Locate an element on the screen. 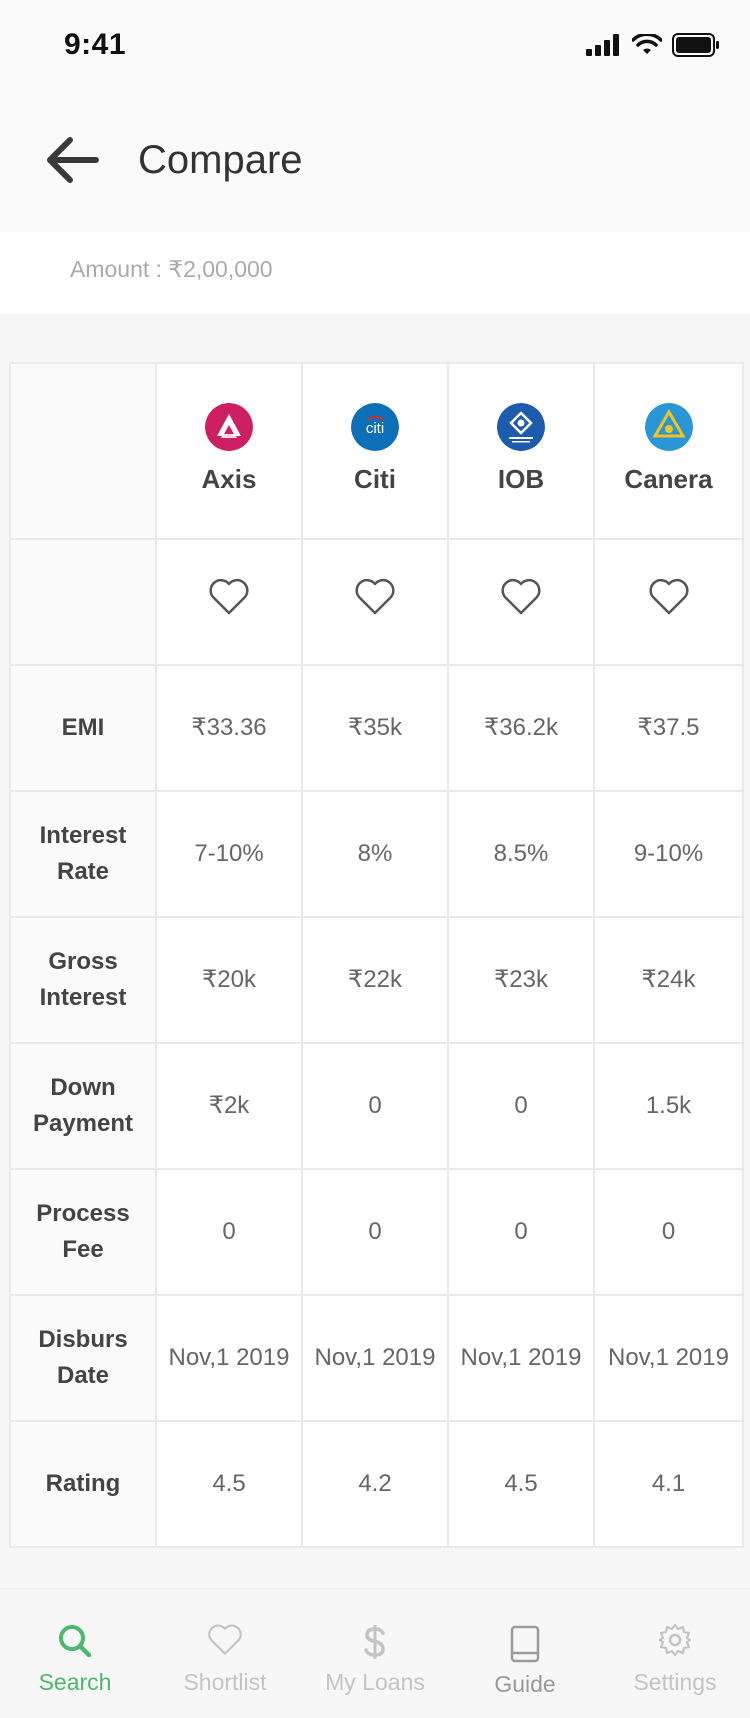 The image size is (750, 1718). page-title: Compare is located at coordinates (220, 160).